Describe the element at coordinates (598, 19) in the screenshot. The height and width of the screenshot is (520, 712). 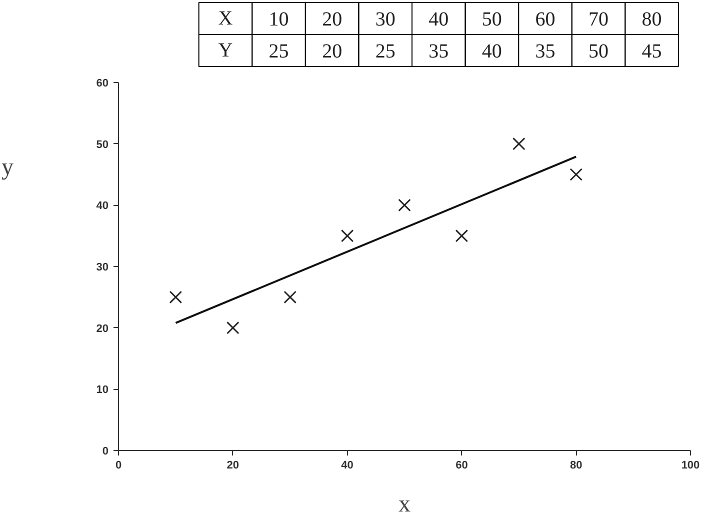
I see `text: 70` at that location.